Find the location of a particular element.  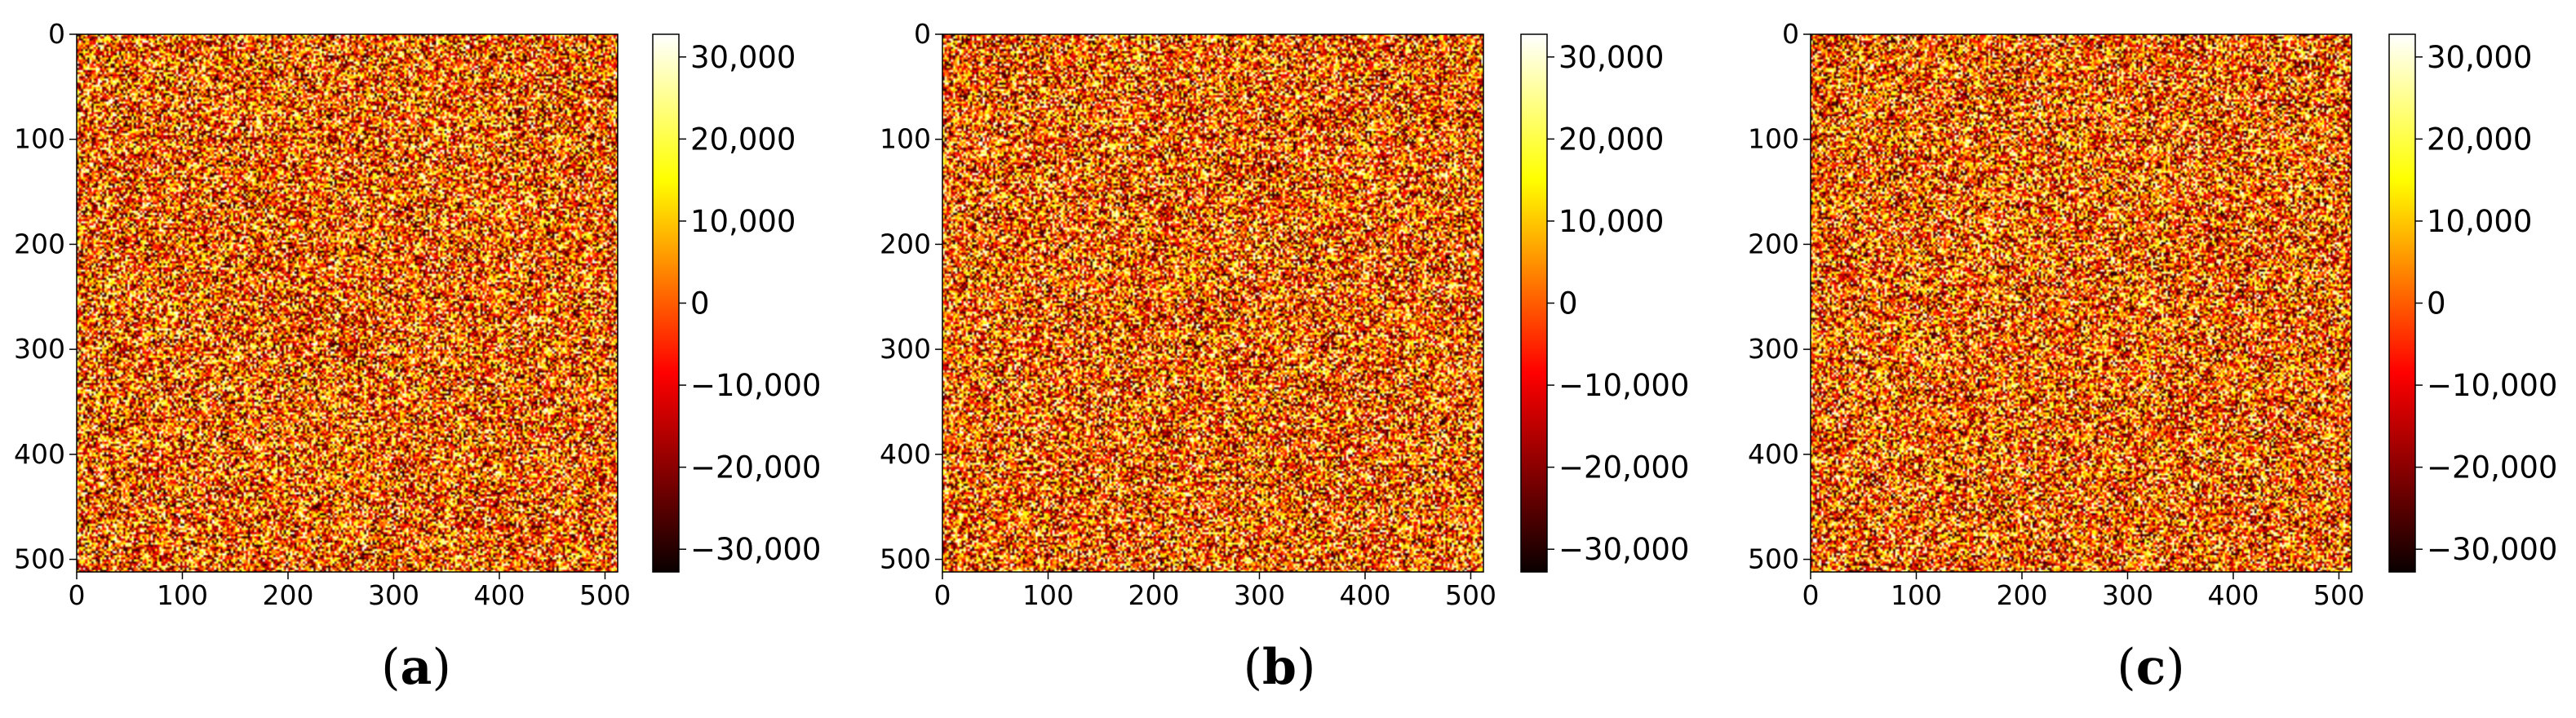

x-tick-label: 400 is located at coordinates (2233, 595).